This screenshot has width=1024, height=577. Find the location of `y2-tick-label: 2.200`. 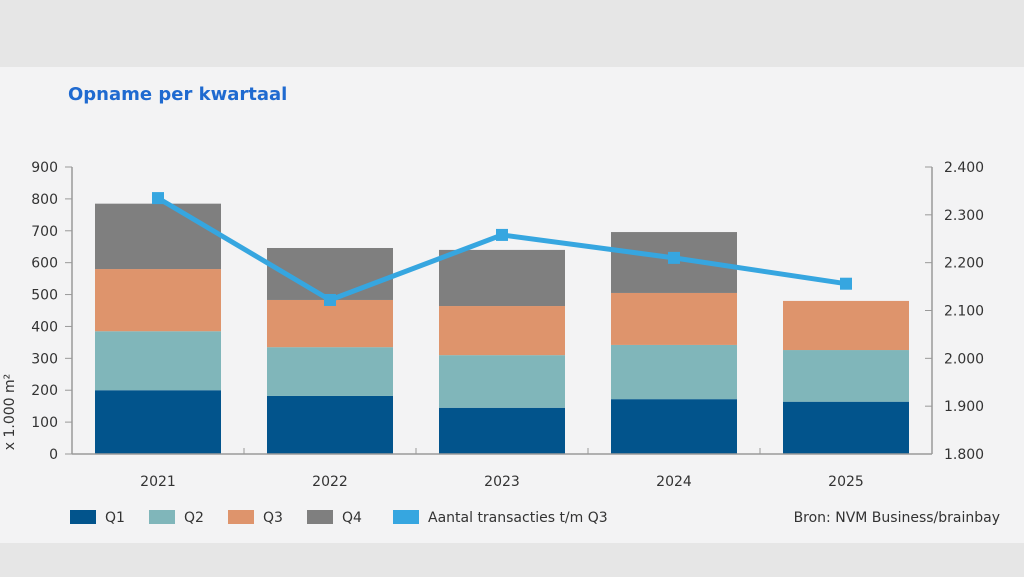

y2-tick-label: 2.200 is located at coordinates (964, 264).